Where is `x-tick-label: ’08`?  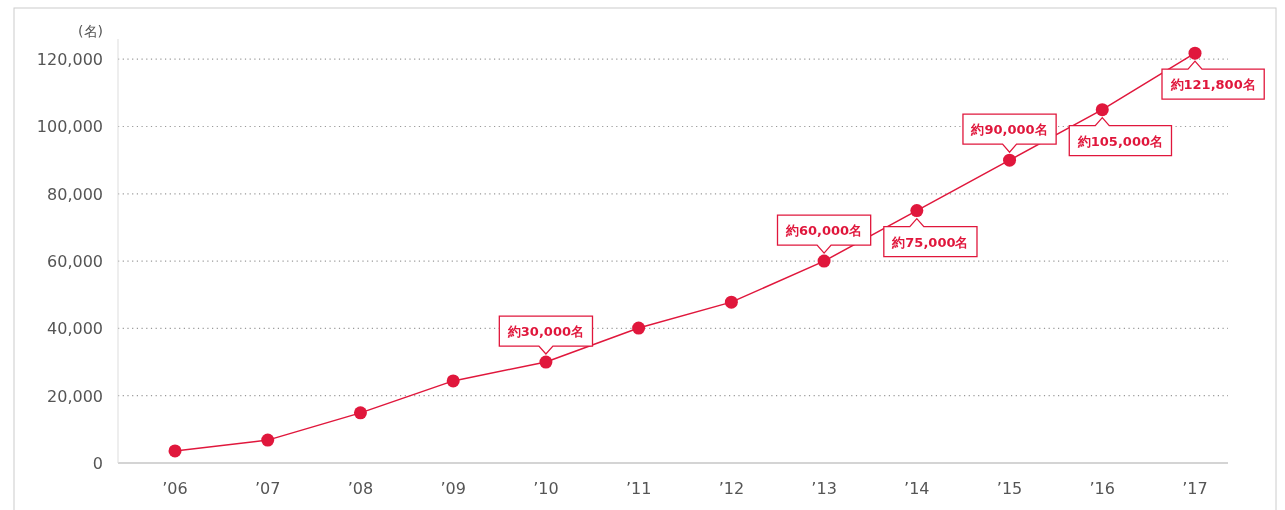
x-tick-label: ’08 is located at coordinates (360, 488).